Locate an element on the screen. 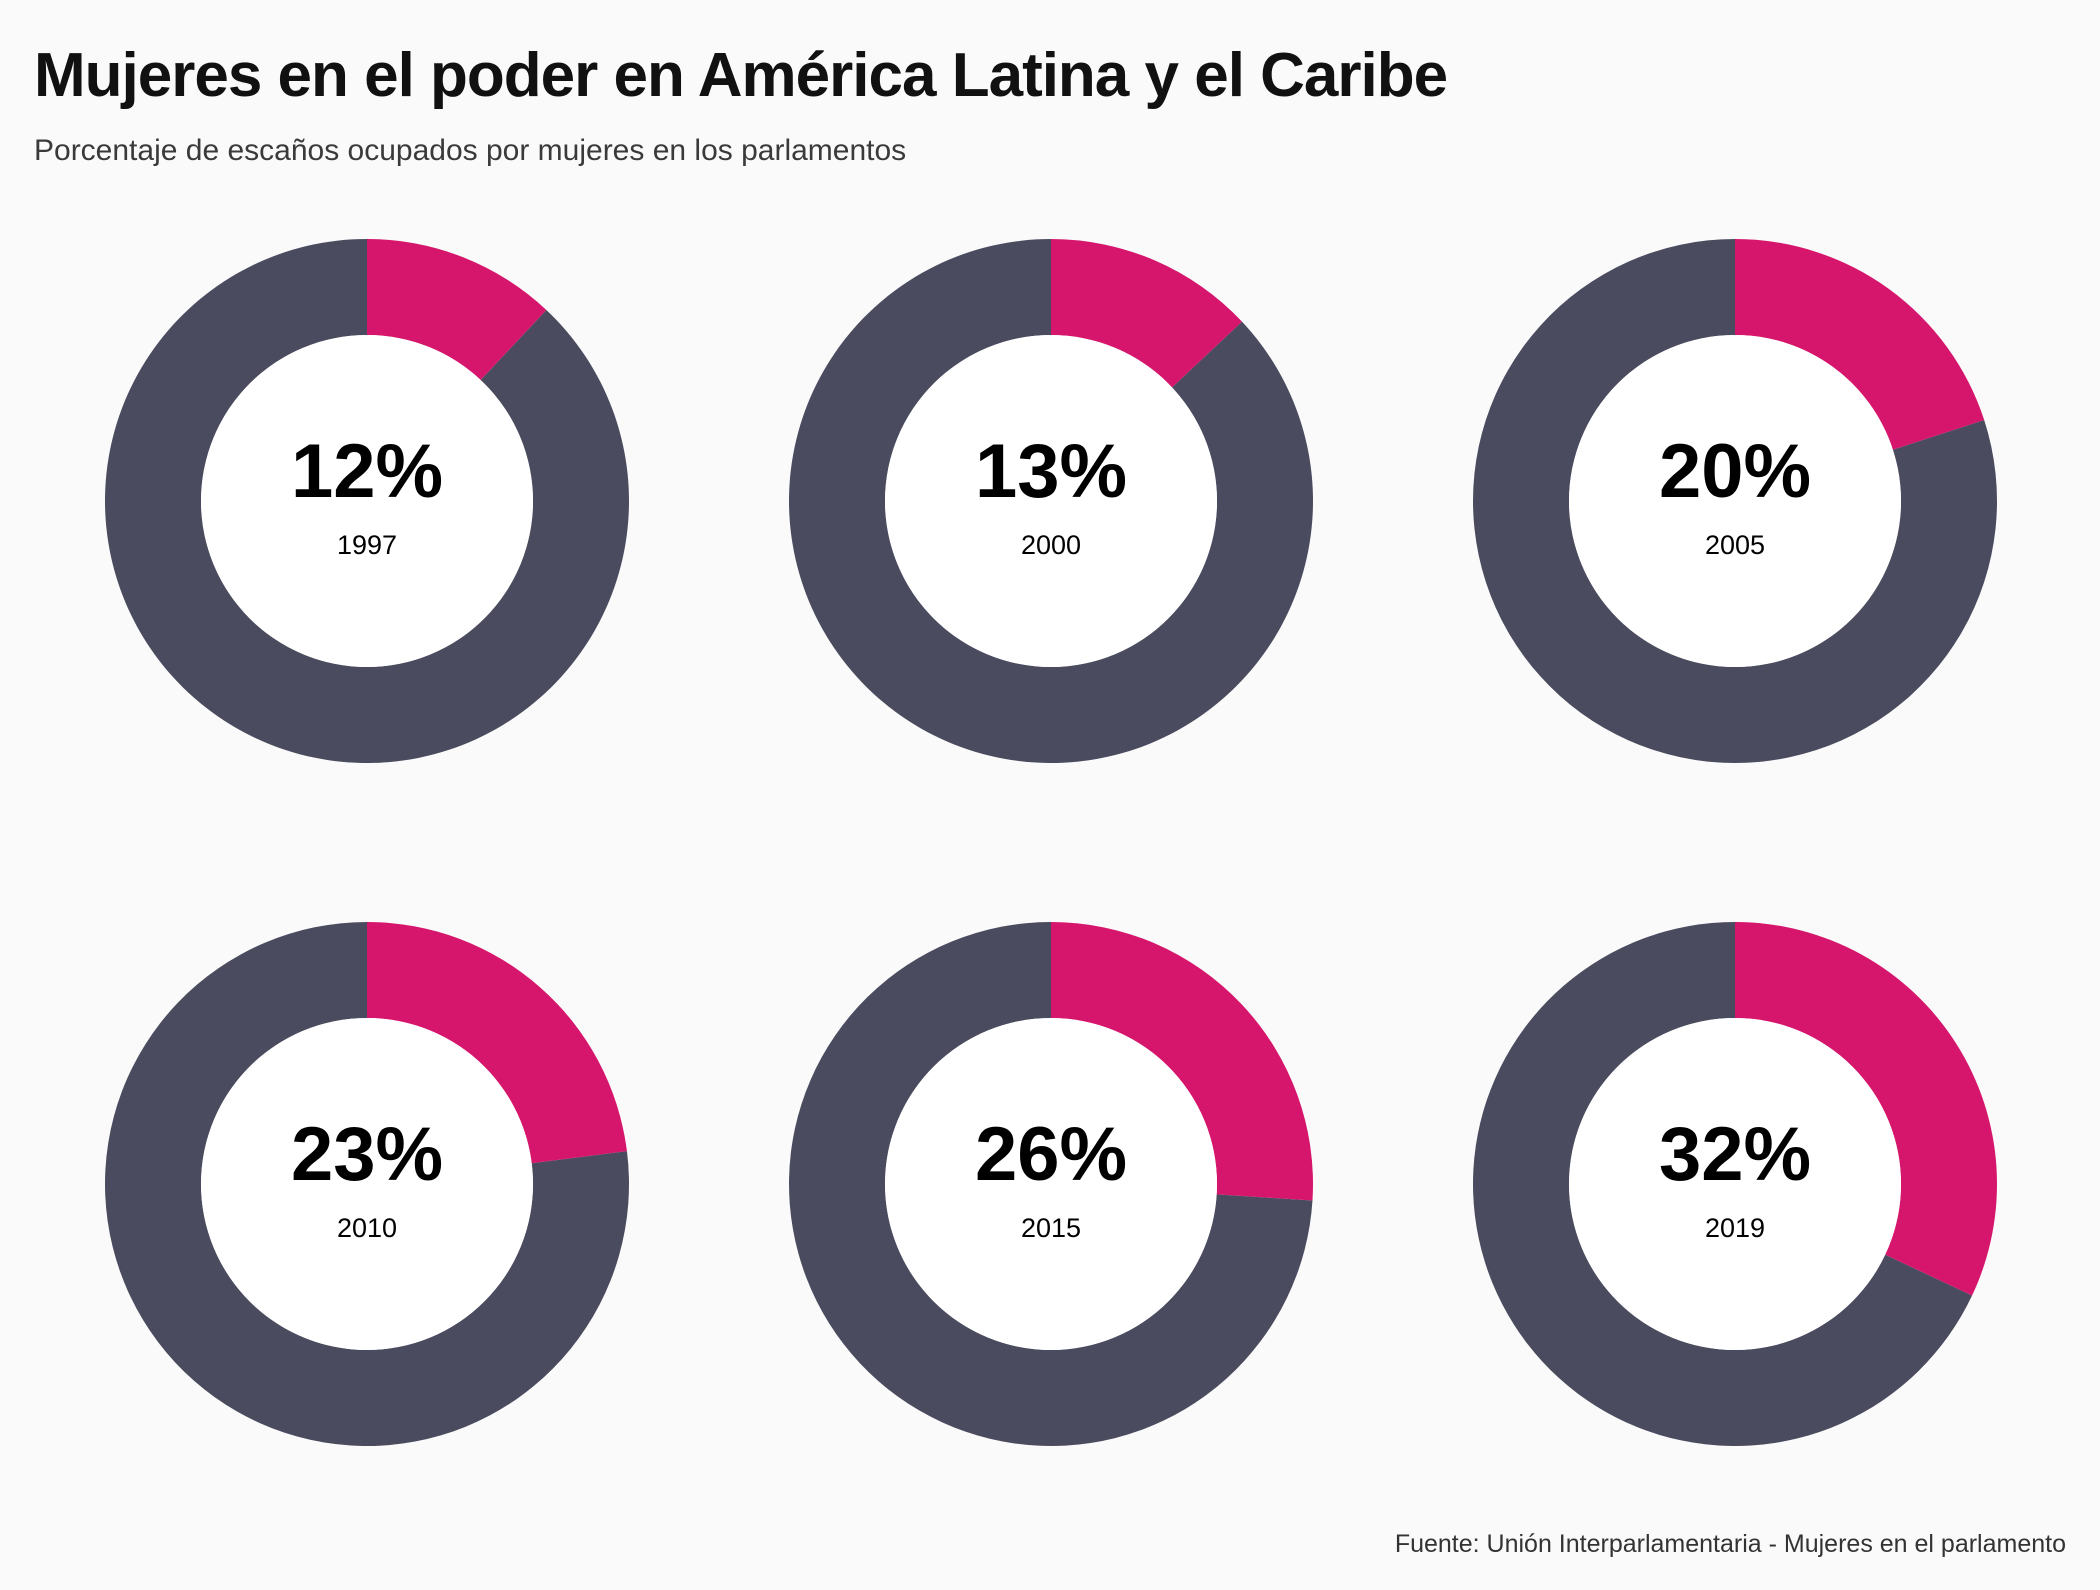 Image resolution: width=2100 pixels, height=1590 pixels. donut-panel-2019: 32% 2019 is located at coordinates (1735, 1184).